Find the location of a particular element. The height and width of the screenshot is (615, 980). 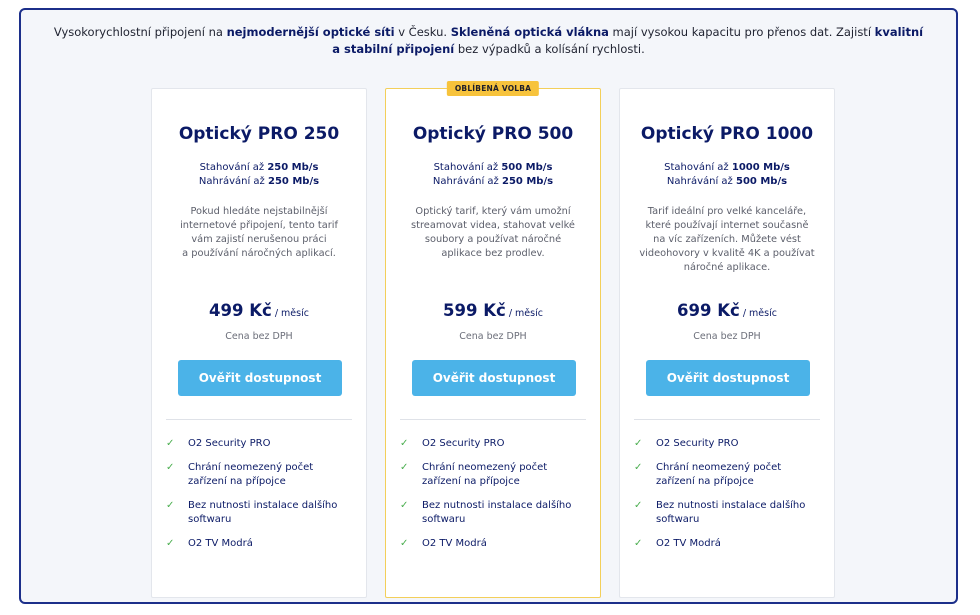

intro-highlight: kvalitní a stabilní připojení is located at coordinates (628, 40).